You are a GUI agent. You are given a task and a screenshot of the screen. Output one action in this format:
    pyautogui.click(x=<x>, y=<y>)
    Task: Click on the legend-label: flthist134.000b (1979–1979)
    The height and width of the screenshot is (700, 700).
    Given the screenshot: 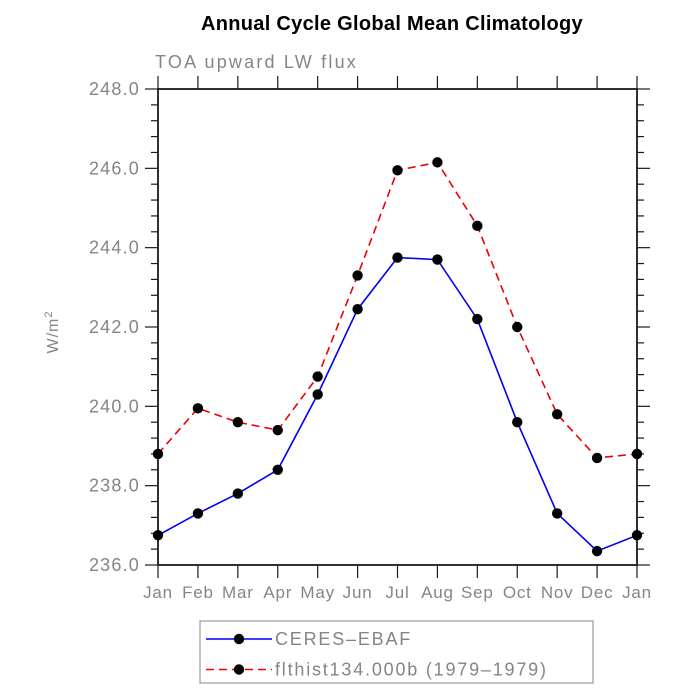 What is the action you would take?
    pyautogui.click(x=411, y=670)
    